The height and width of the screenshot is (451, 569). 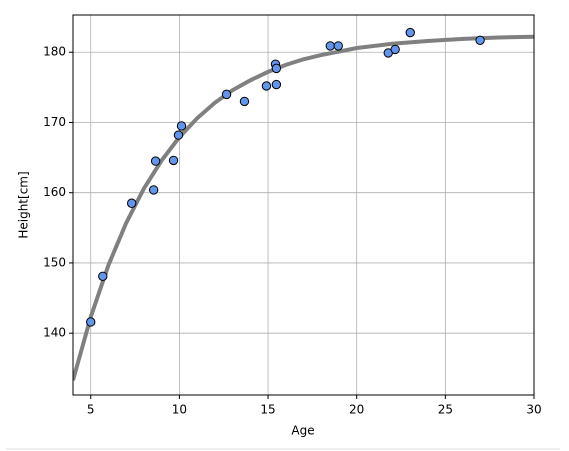 I want to click on x-tick-label: 30, so click(x=533, y=410).